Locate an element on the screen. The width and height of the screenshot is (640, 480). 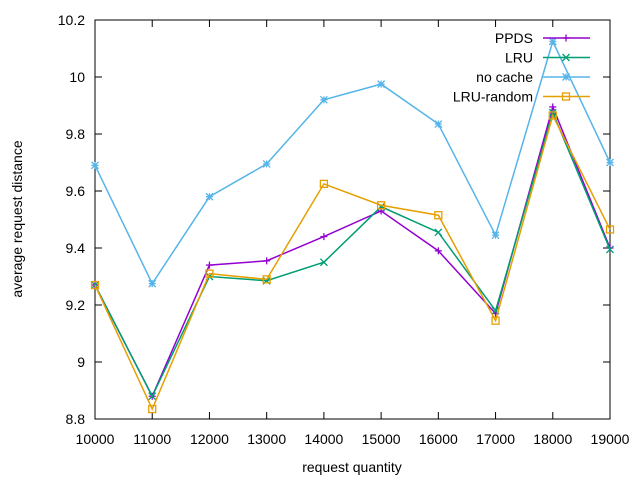
y-tick-label: 9 is located at coordinates (81, 362).